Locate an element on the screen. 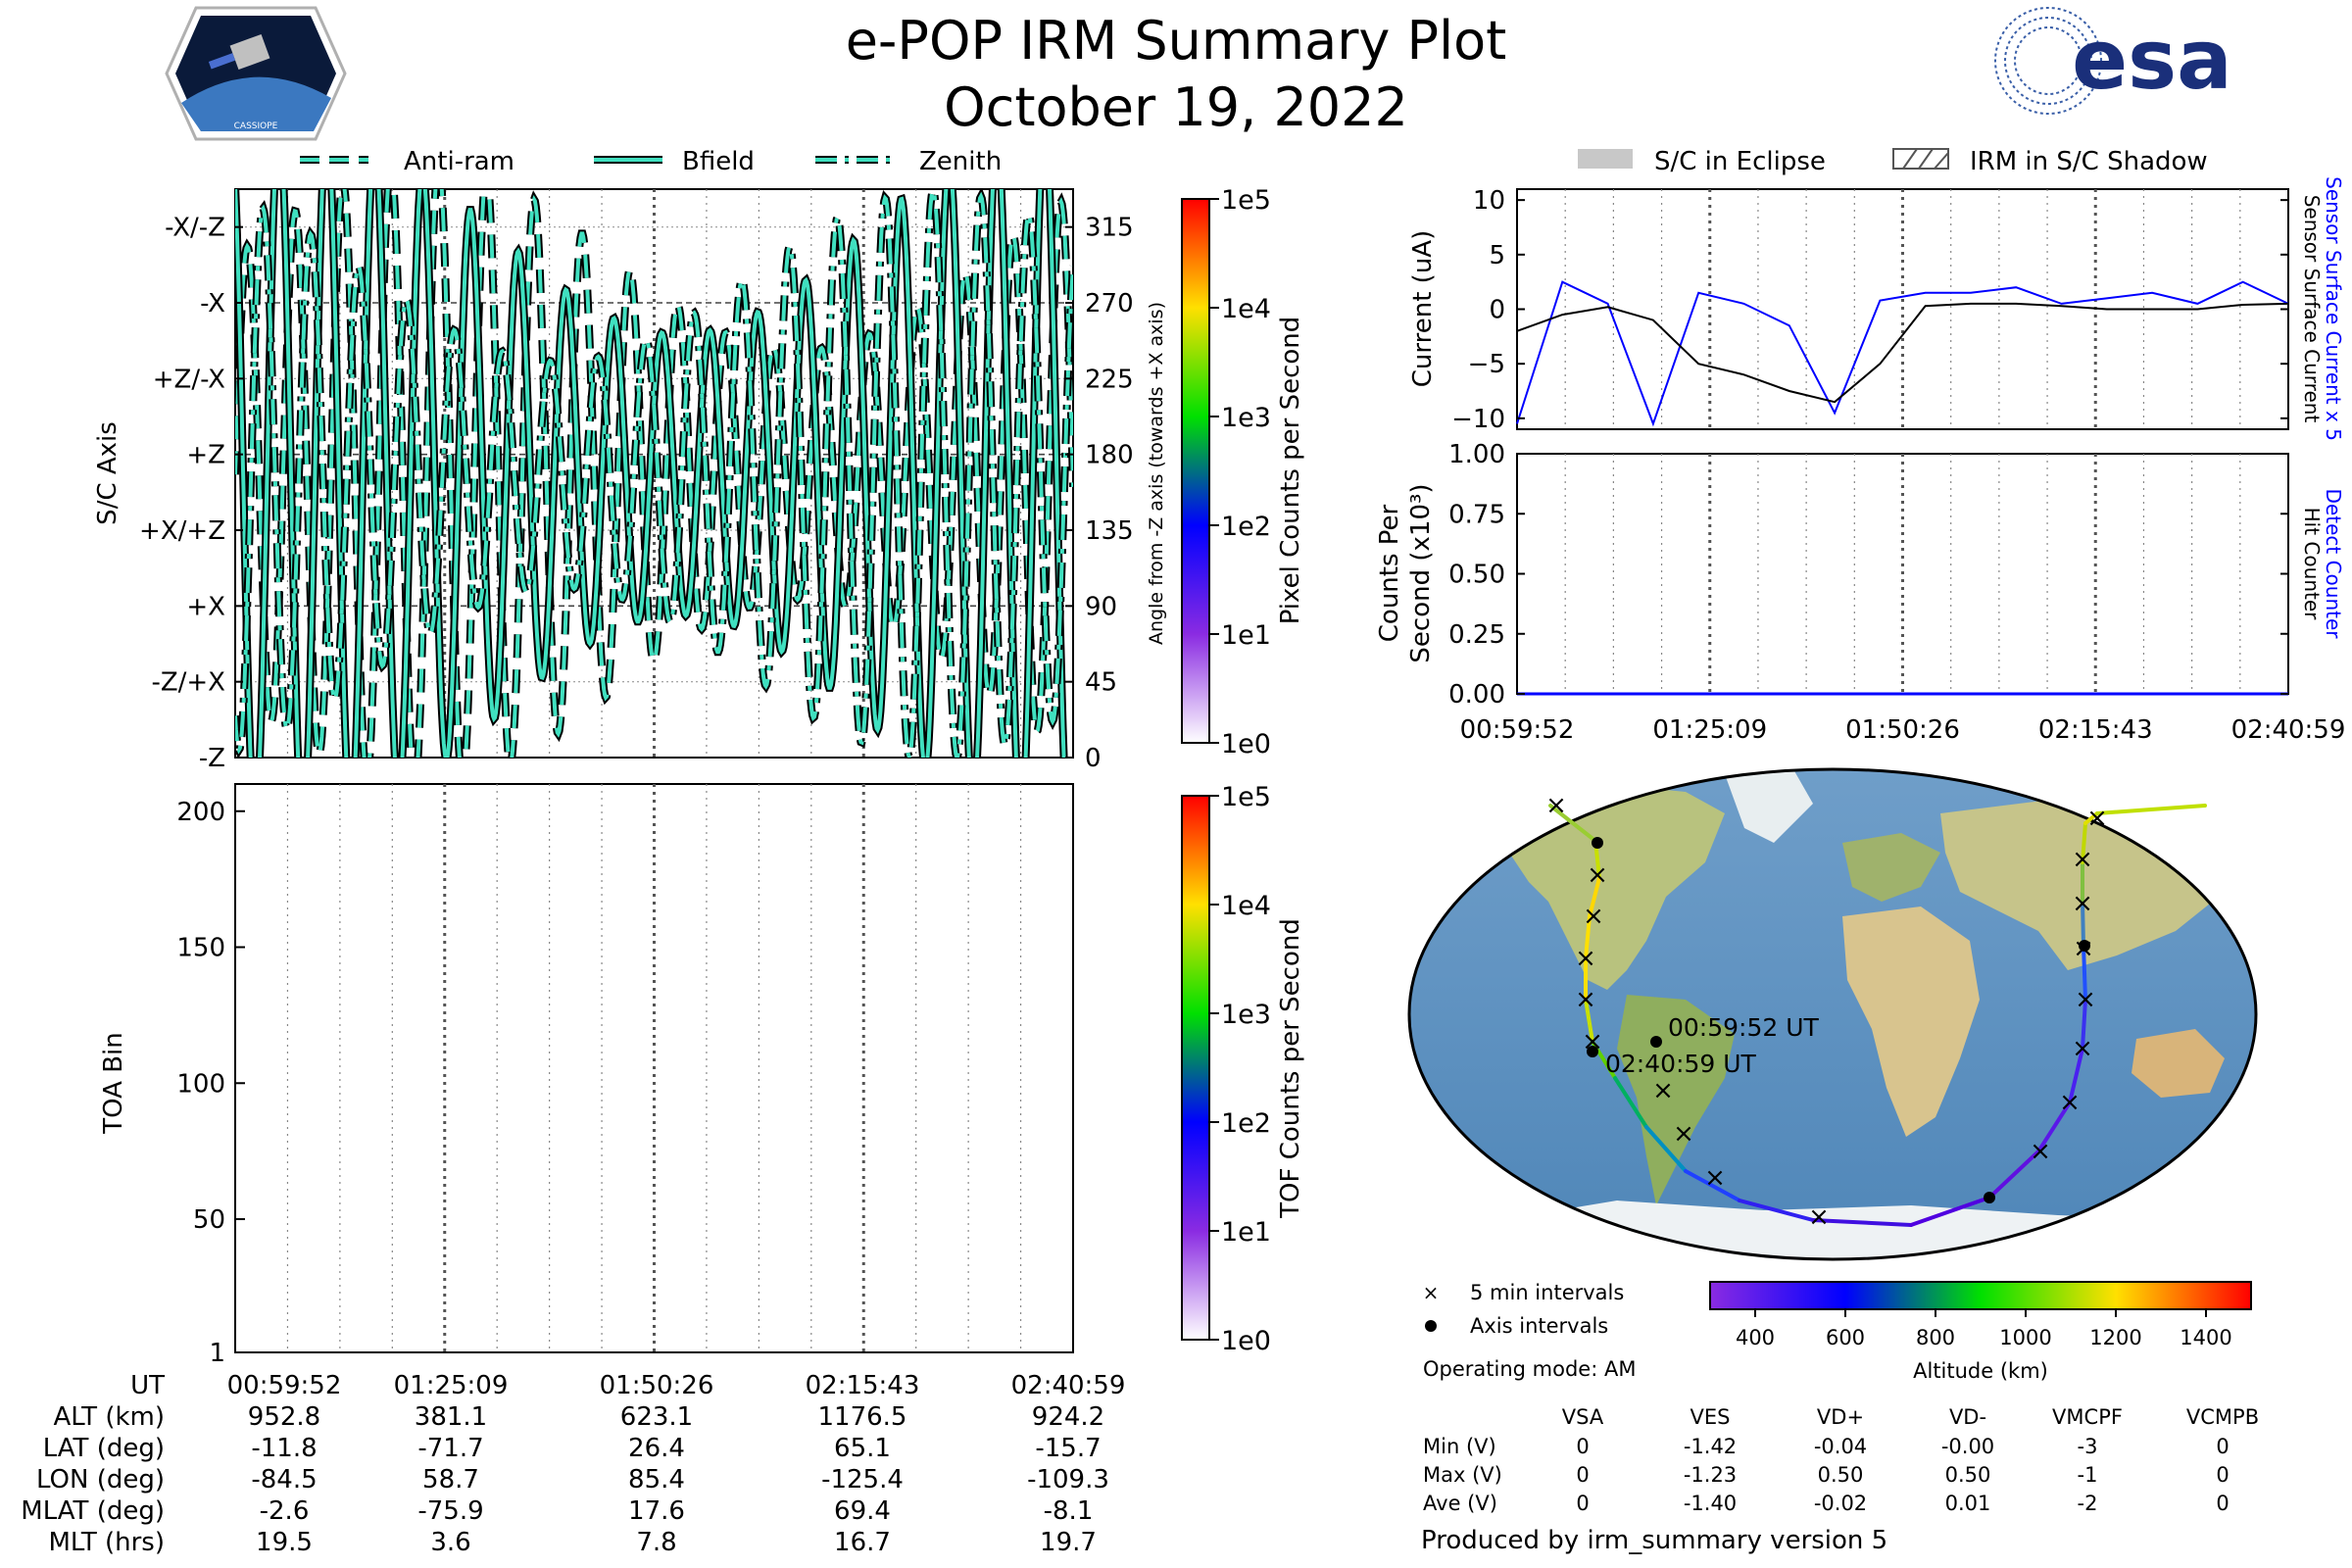 The width and height of the screenshot is (2352, 1568). voltage-header: VCMPB is located at coordinates (2222, 1417).